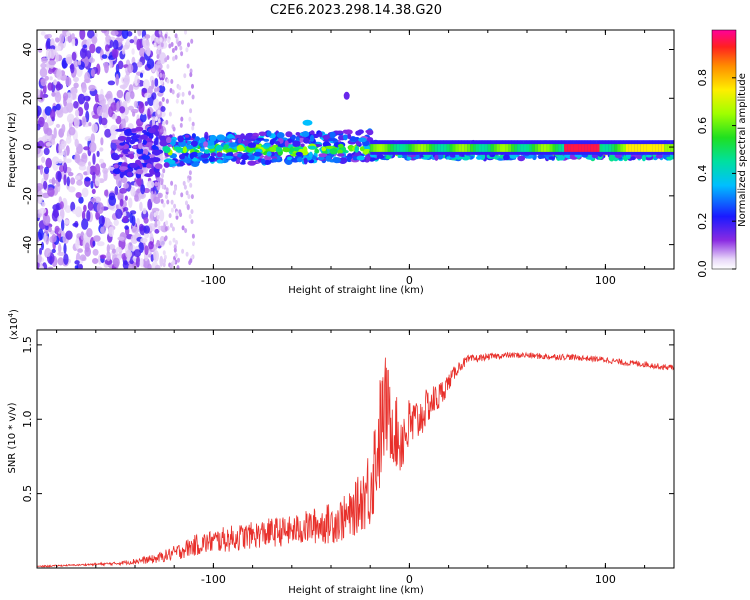  Describe the element at coordinates (27, 245) in the screenshot. I see `y-tick-label: -40` at that location.